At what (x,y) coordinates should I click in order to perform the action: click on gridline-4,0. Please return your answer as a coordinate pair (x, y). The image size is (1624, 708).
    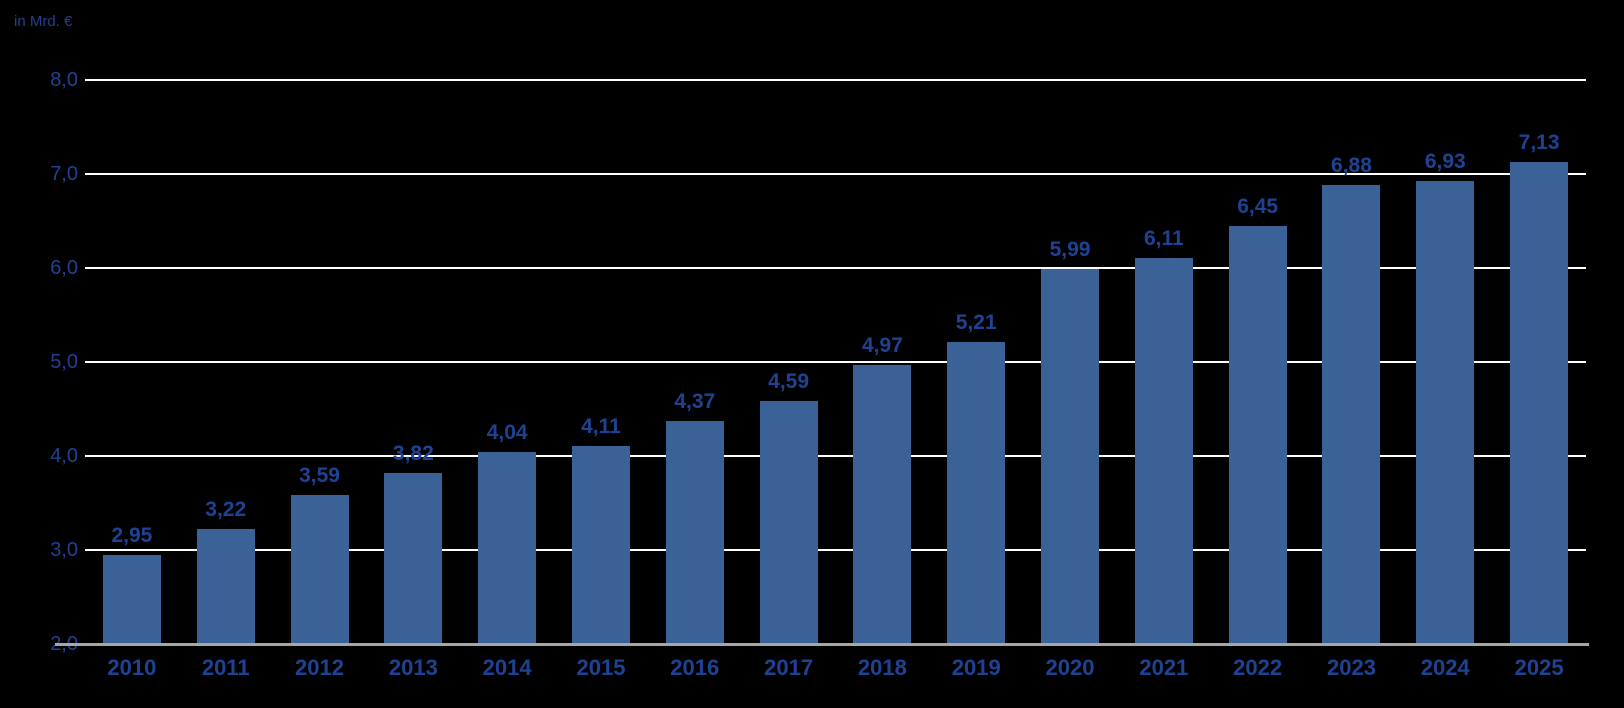
    Looking at the image, I should click on (835, 456).